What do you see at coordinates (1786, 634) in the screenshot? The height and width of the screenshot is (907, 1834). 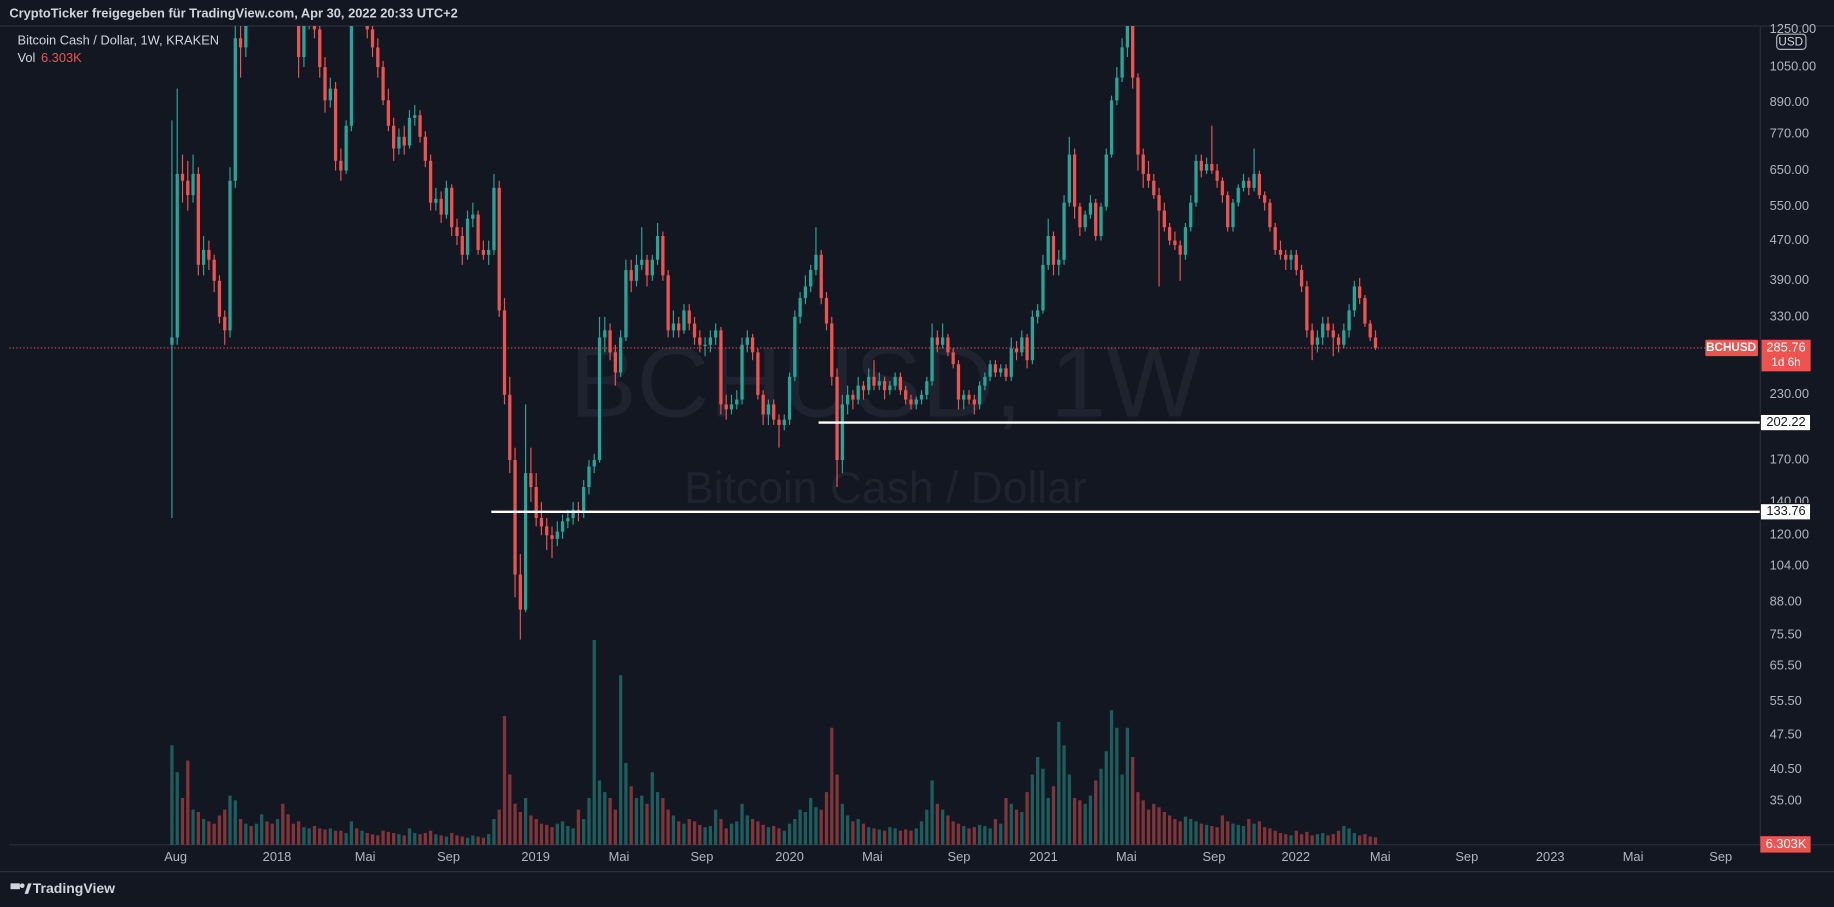 I see `y-tick-label: 75.50` at bounding box center [1786, 634].